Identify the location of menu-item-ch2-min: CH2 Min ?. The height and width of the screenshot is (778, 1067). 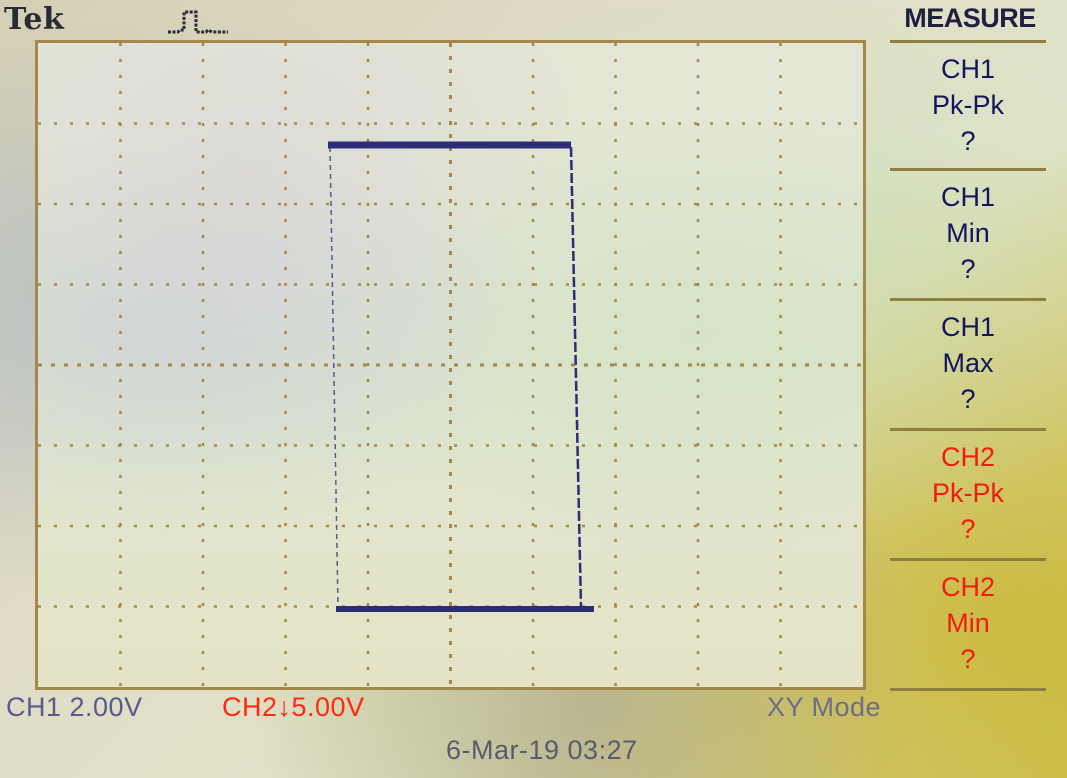
(968, 622).